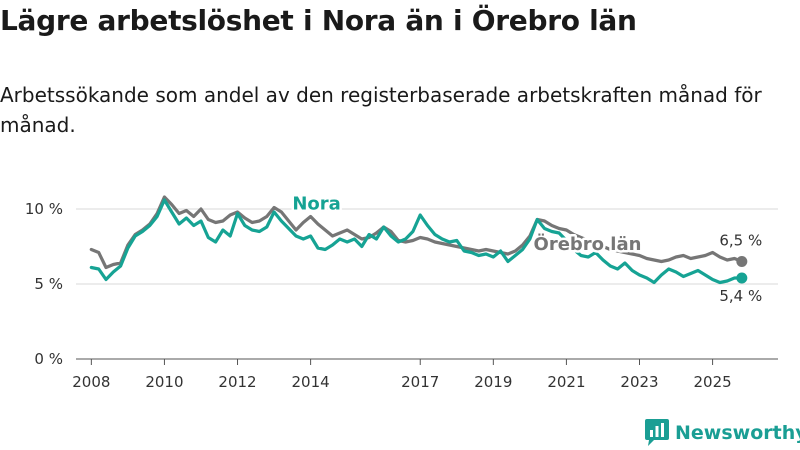  What do you see at coordinates (164, 382) in the screenshot?
I see `x-tick-label: 2010` at bounding box center [164, 382].